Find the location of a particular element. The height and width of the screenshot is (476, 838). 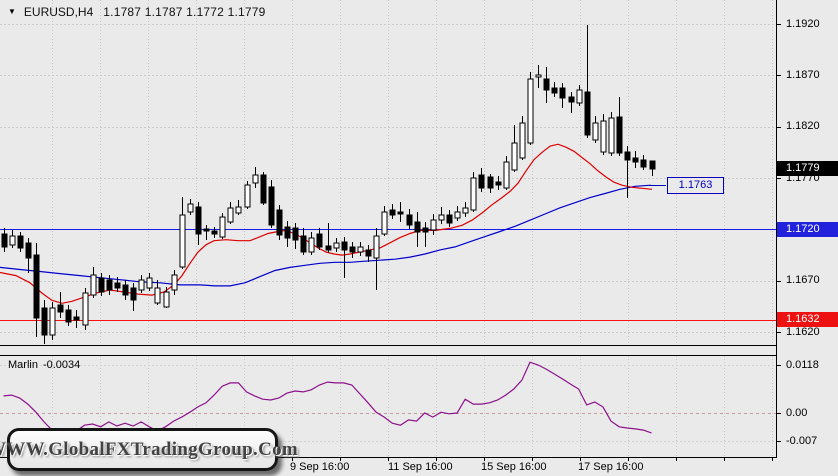

main-panel-bottom-border is located at coordinates (388, 345).